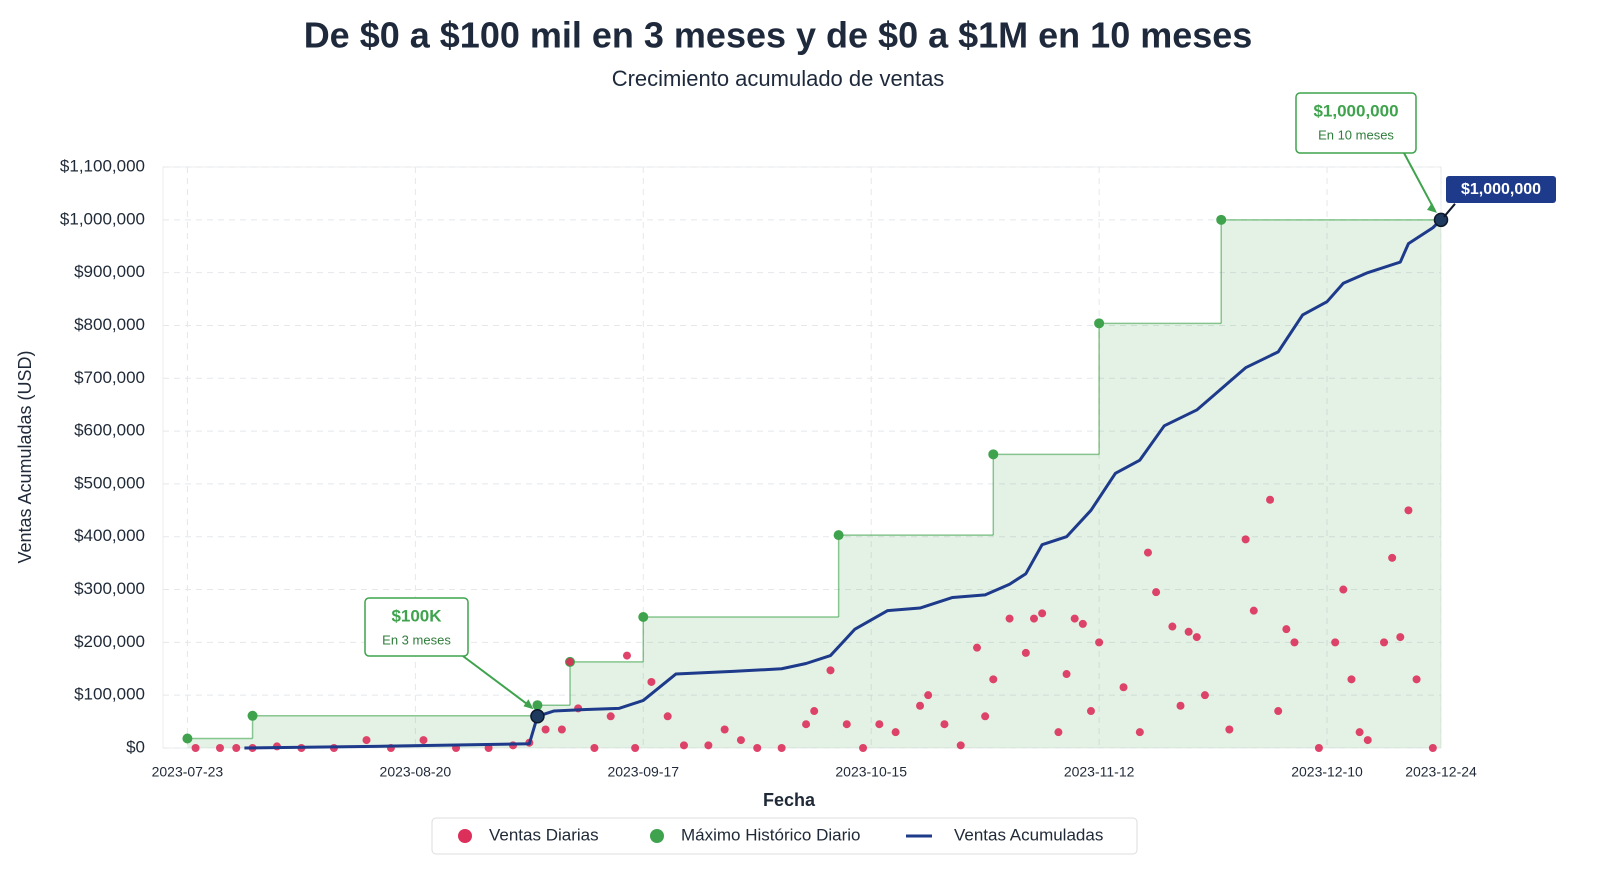 The height and width of the screenshot is (878, 1600). I want to click on annotation-text: En 10 meses, so click(1356, 134).